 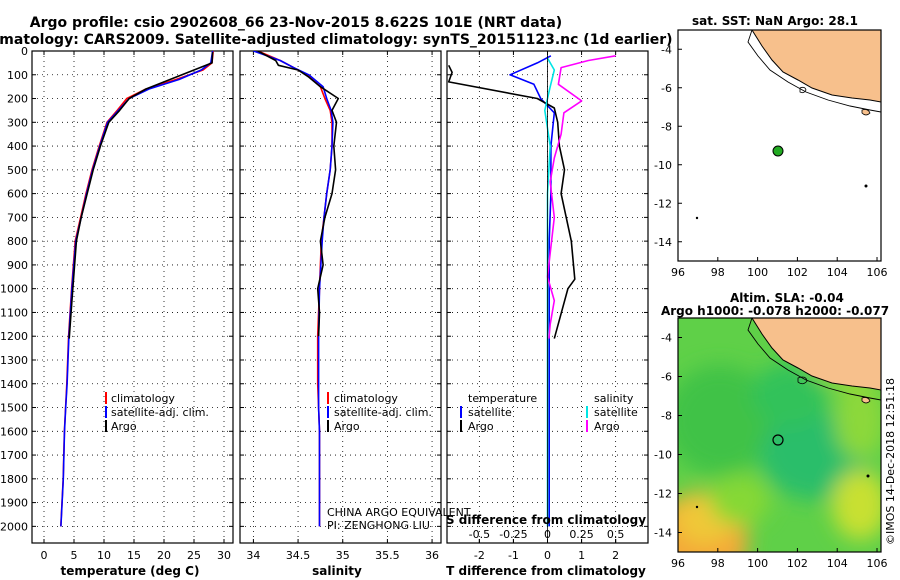 I want to click on x-tick-label: 5, so click(x=74, y=555).